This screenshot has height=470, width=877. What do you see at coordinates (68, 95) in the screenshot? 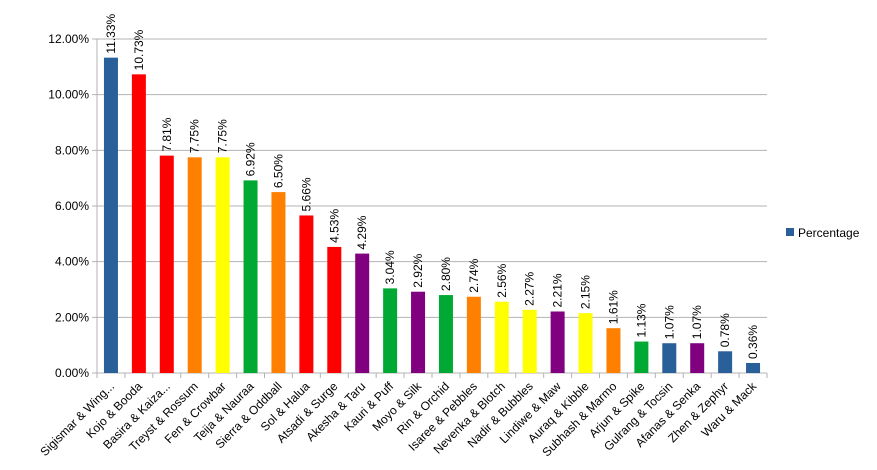
I see `y-tick-label: 10.00%` at bounding box center [68, 95].